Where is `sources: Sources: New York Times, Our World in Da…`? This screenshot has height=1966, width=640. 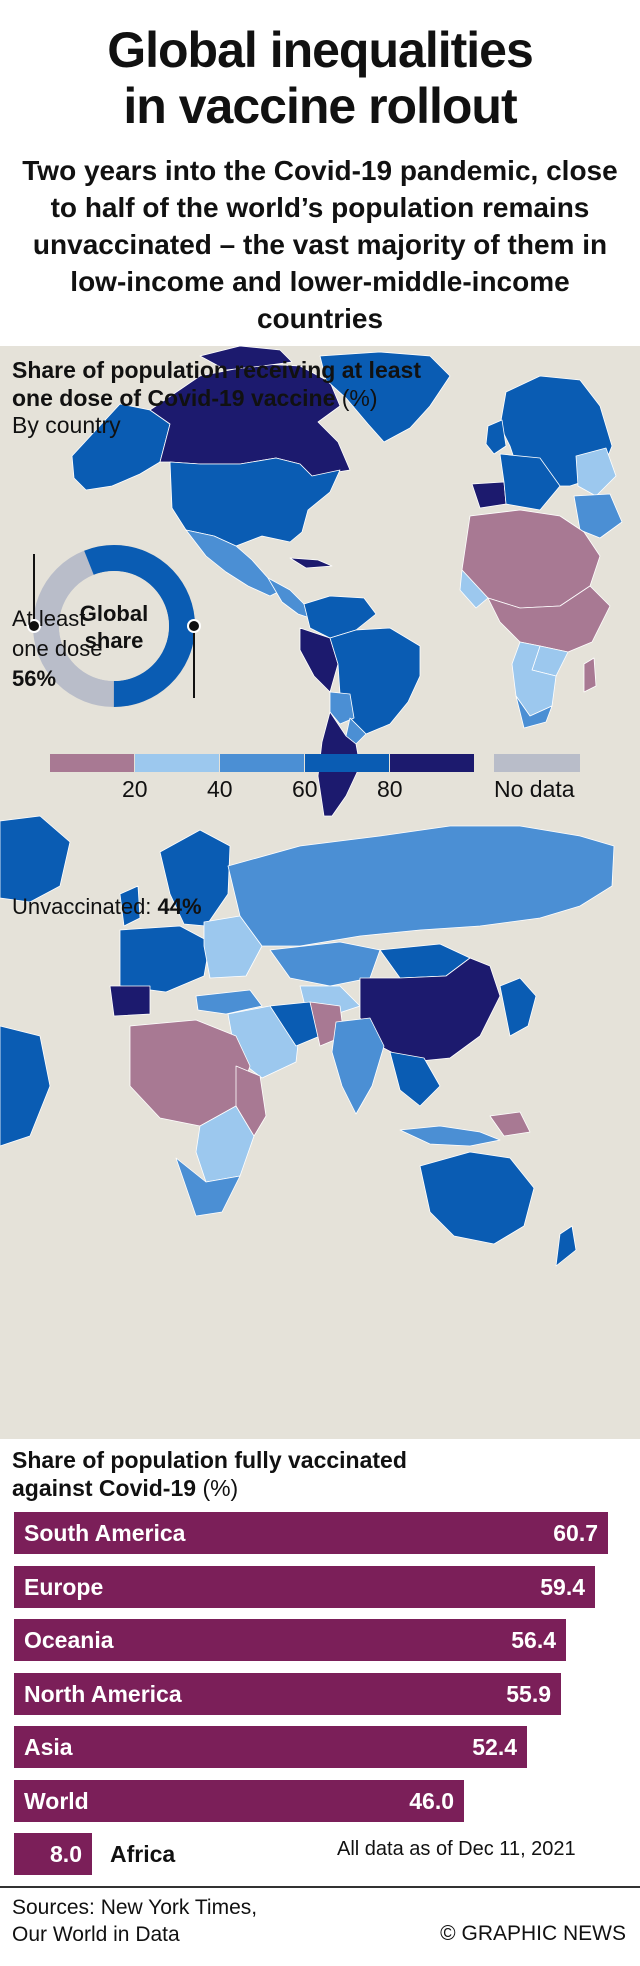 sources: Sources: New York Times, Our World in Da… is located at coordinates (134, 1921).